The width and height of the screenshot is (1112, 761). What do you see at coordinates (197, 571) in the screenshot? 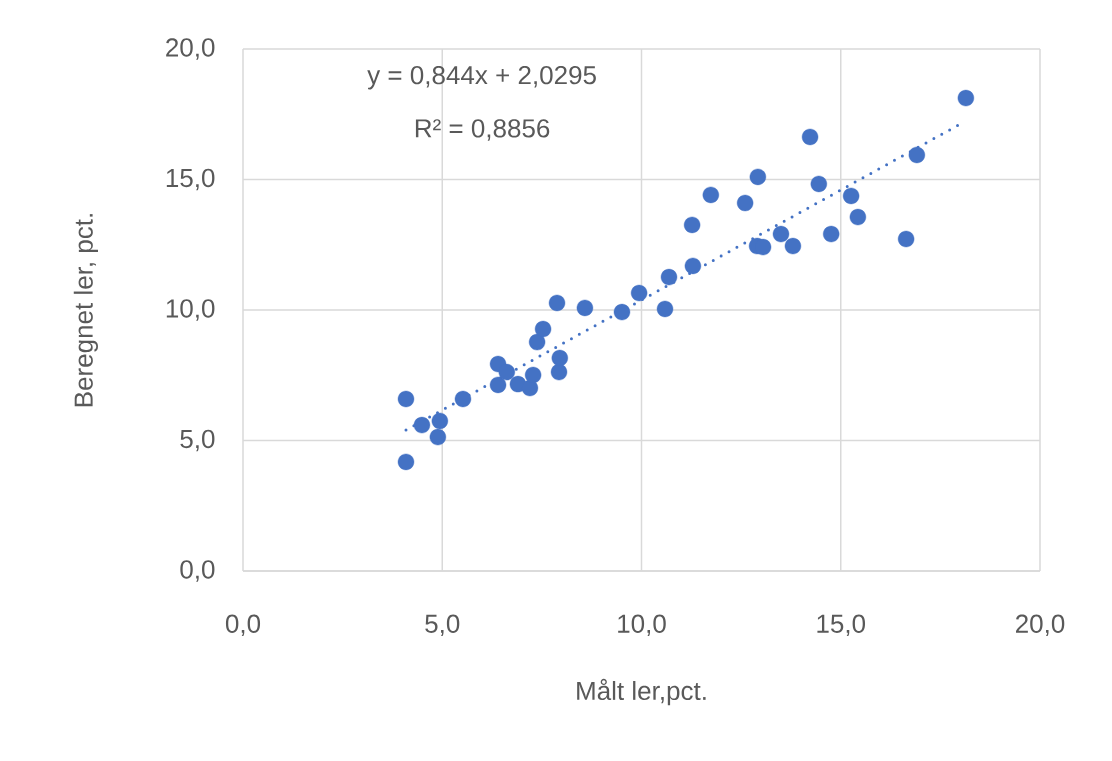
I see `y-tick-label: 0,0` at bounding box center [197, 571].